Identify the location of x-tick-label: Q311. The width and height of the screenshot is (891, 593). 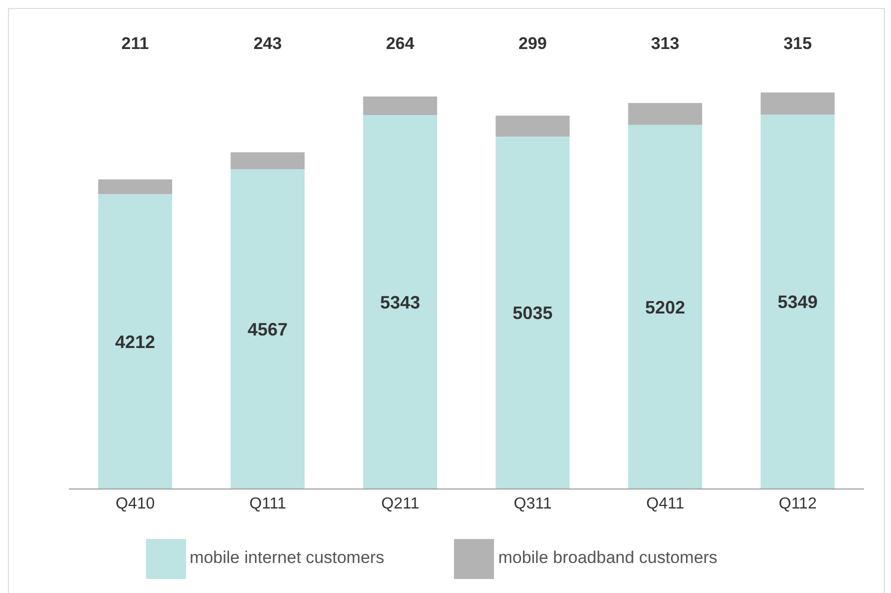
(533, 503).